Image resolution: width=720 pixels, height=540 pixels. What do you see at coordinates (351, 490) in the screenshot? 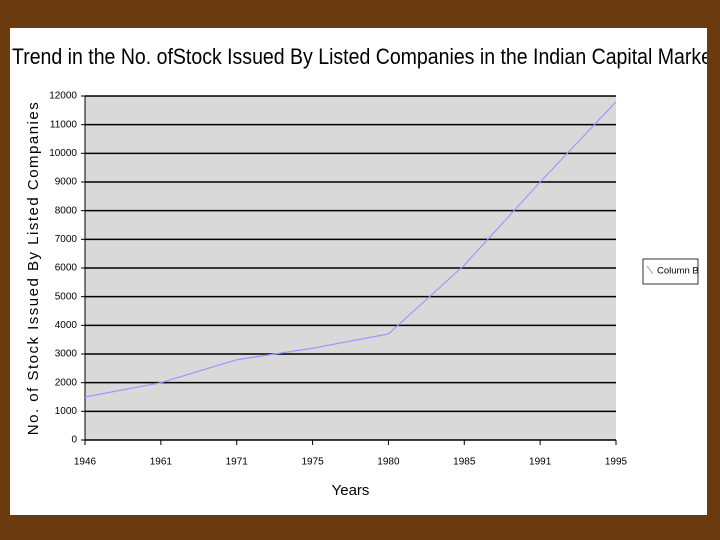
I see `x-axis-title: Years` at bounding box center [351, 490].